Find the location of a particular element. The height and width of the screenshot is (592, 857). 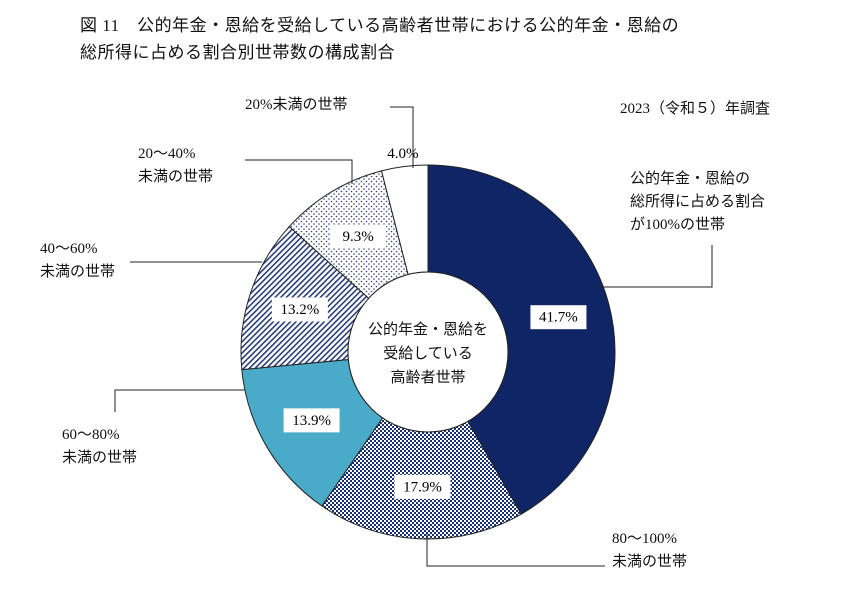

value-label: 17.9% is located at coordinates (422, 487).